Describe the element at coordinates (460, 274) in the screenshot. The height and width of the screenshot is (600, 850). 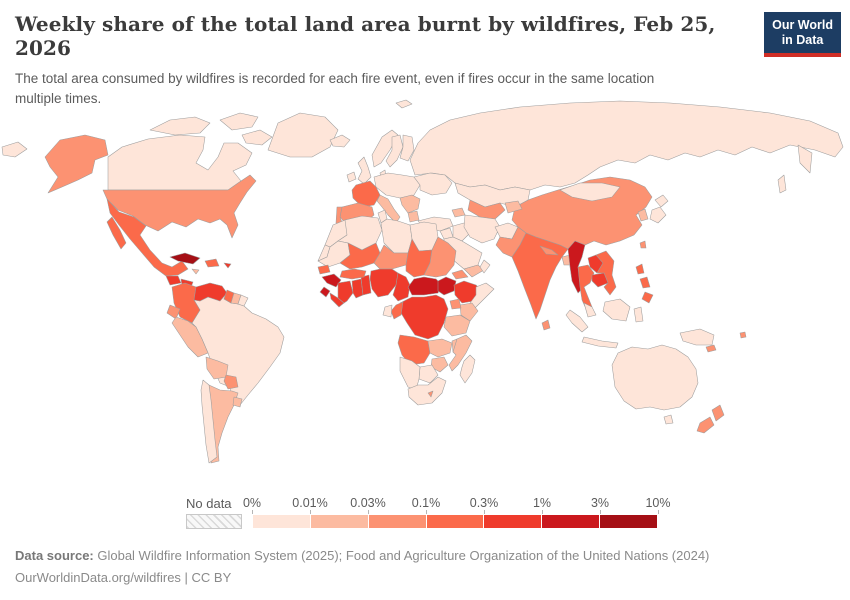
I see `country-eritrea` at that location.